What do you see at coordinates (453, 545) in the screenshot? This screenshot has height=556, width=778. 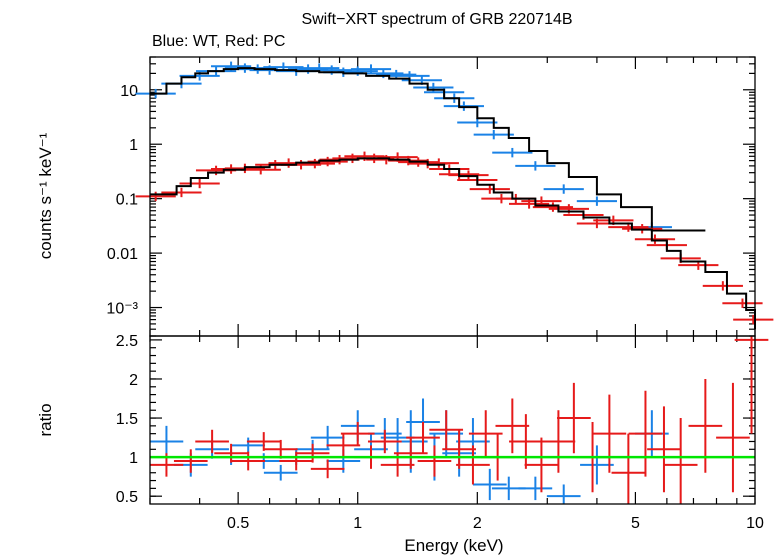 I see `x-axis-label: Energy (keV)` at bounding box center [453, 545].